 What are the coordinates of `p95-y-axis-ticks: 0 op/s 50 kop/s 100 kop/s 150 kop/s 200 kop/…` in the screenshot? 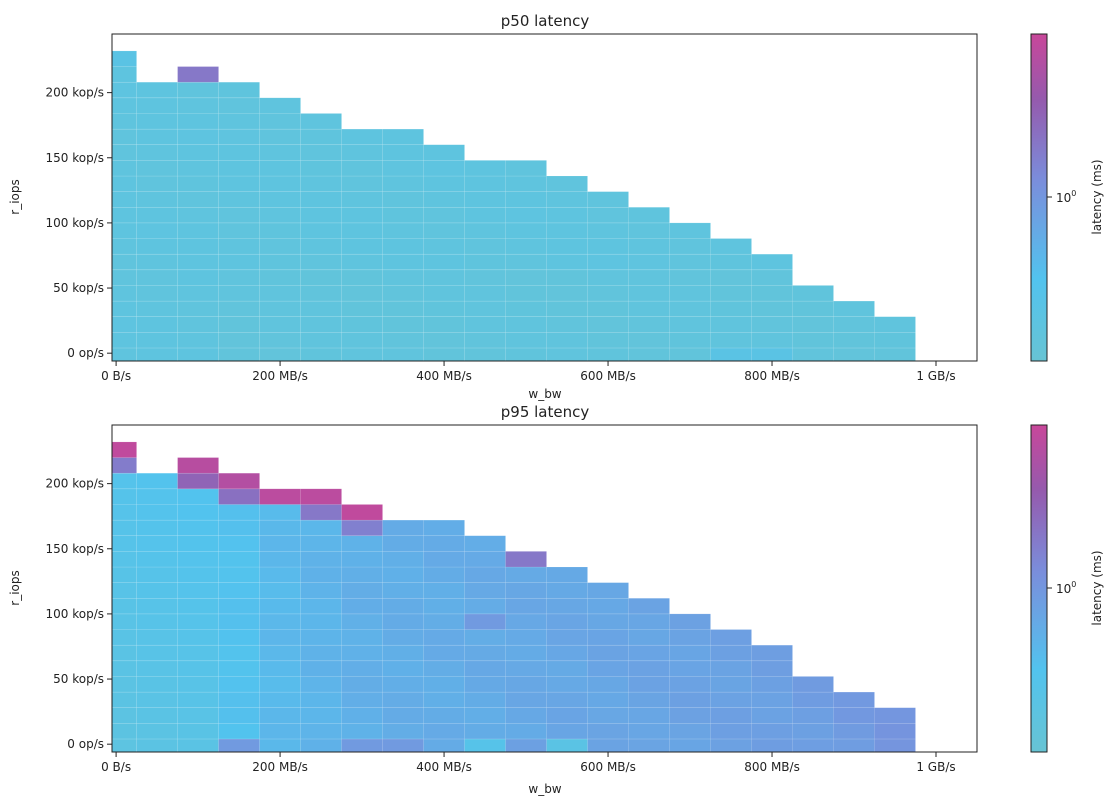 It's located at (79, 614).